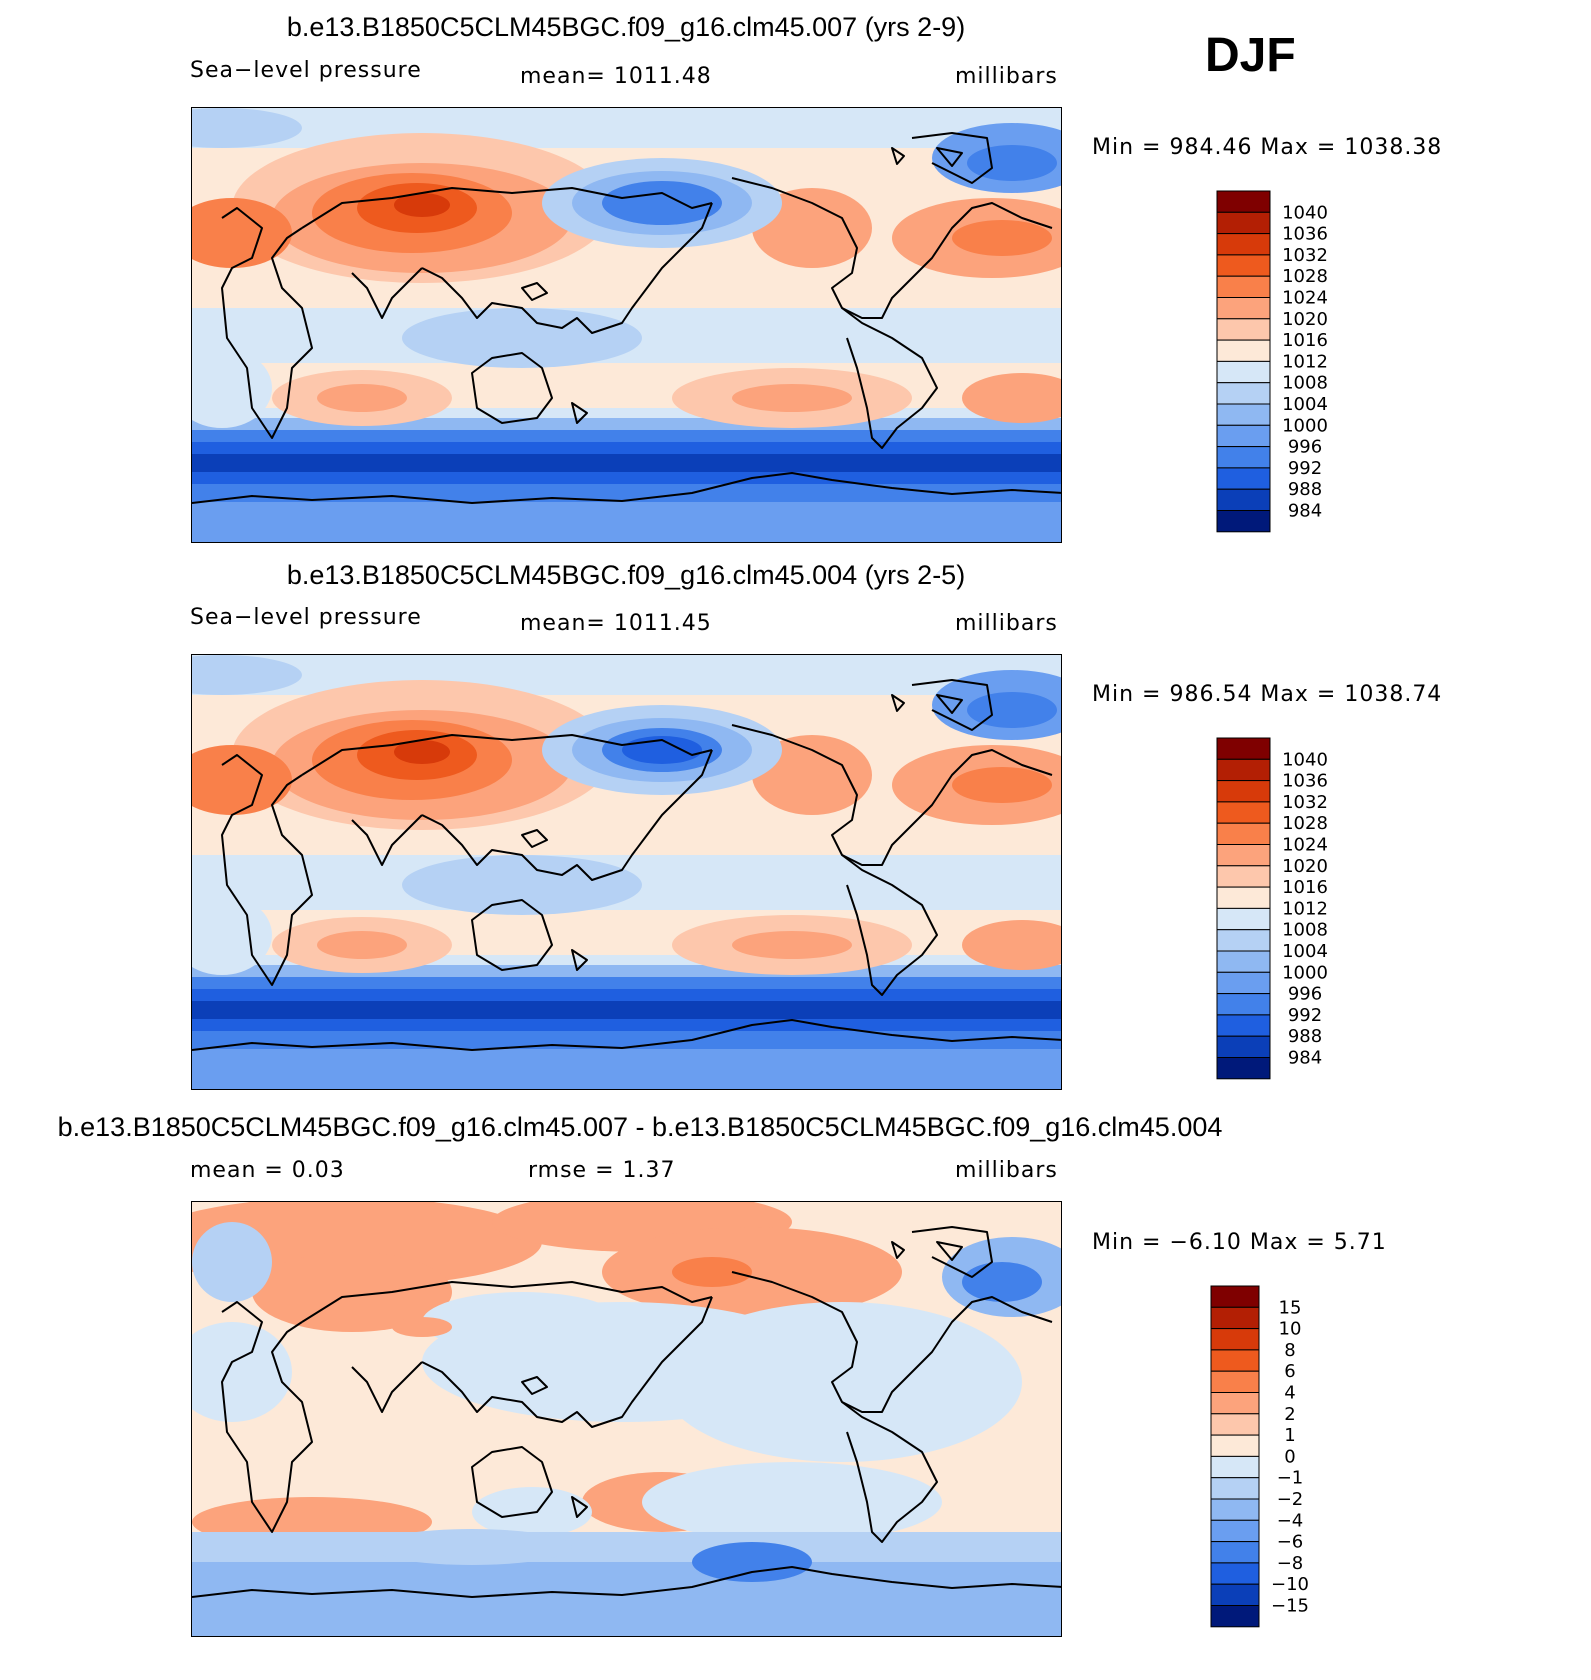 Image resolution: width=1591 pixels, height=1680 pixels. Describe the element at coordinates (1289, 1371) in the screenshot. I see `colorbar-tick-label: 6` at that location.